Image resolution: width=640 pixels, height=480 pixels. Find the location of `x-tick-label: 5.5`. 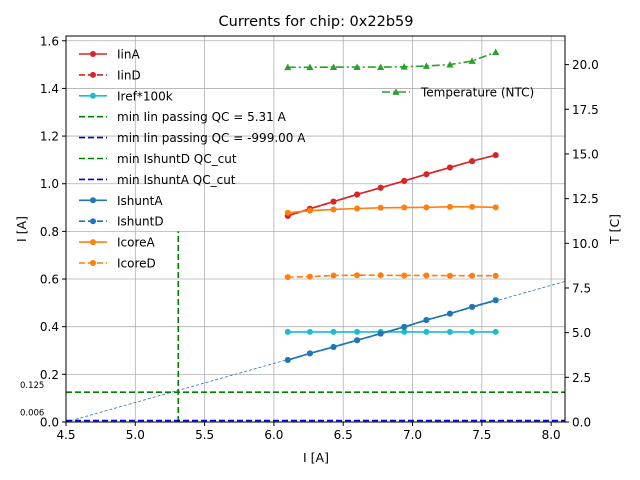

x-tick-label: 5.5 is located at coordinates (204, 435).